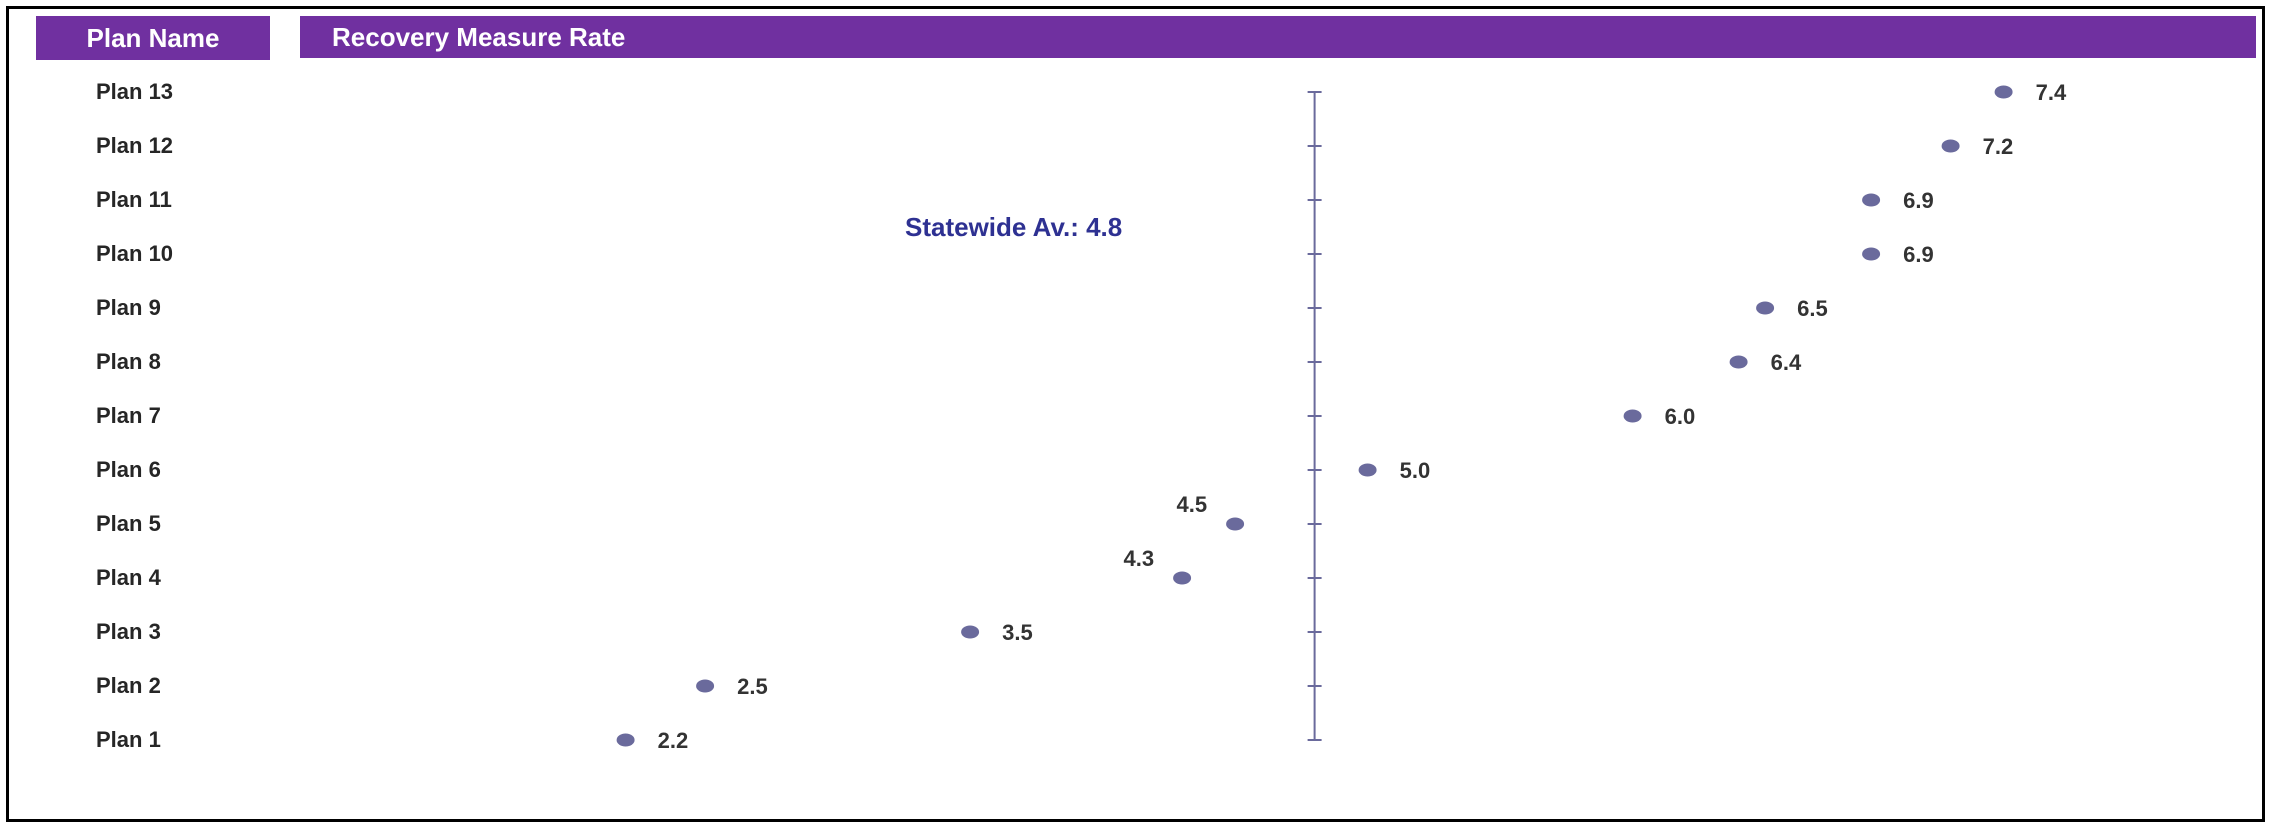  I want to click on value-label-plan-2: 2.5, so click(752, 686).